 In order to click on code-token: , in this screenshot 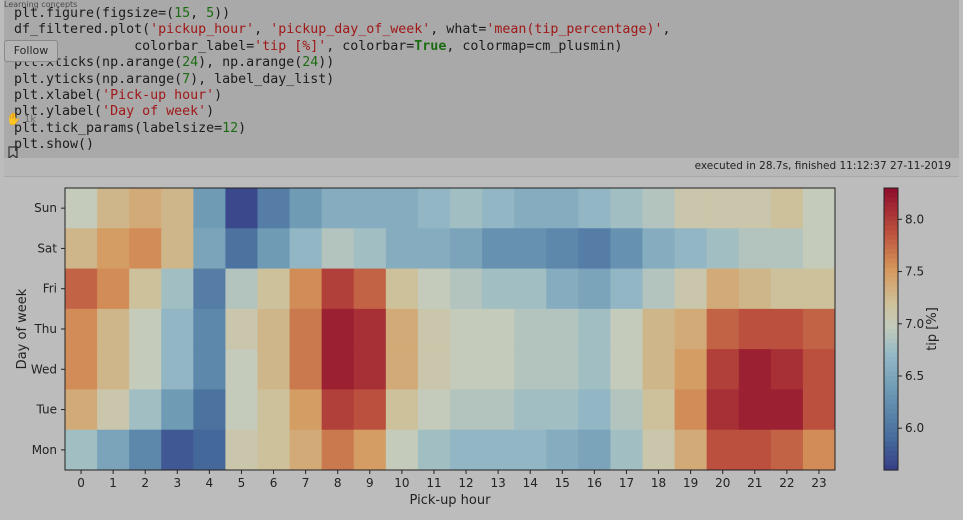, I will do `click(666, 30)`.